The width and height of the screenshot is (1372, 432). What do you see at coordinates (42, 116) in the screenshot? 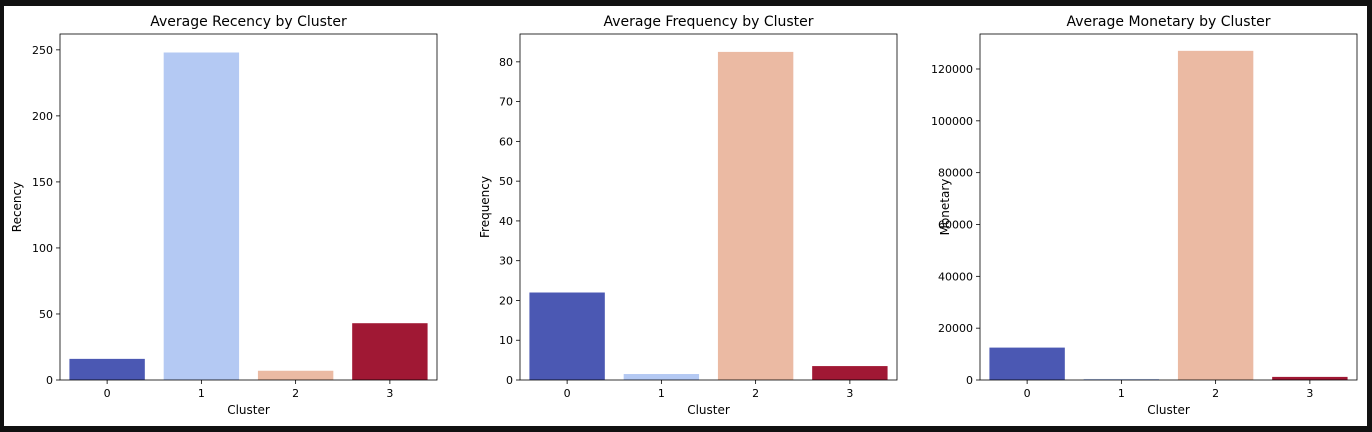
I see `recency-ytick-label: 200` at bounding box center [42, 116].